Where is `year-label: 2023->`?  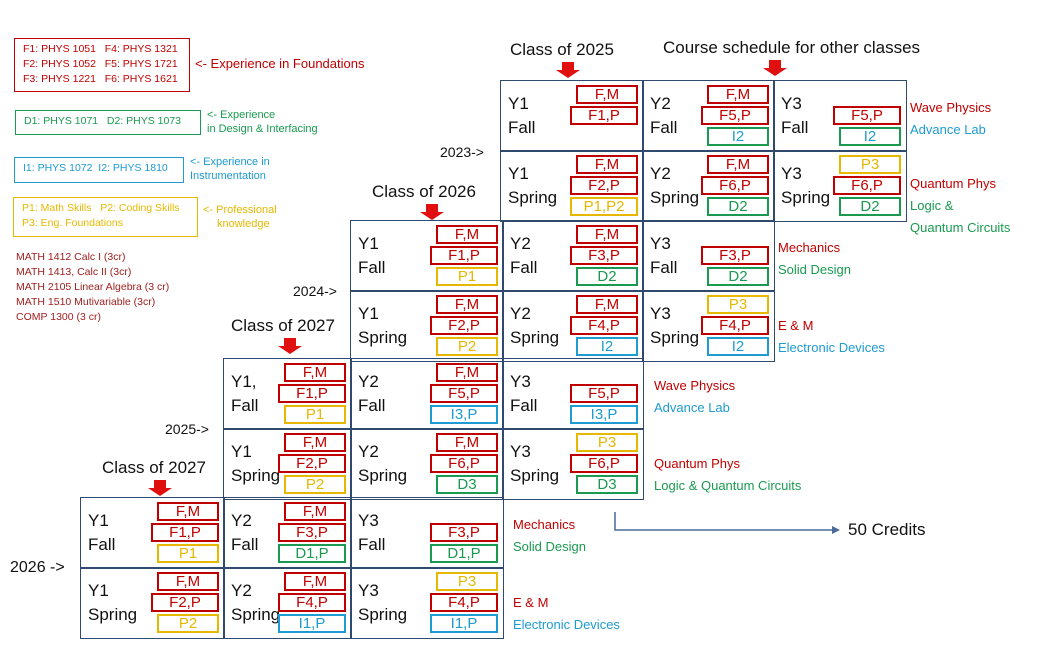 year-label: 2023-> is located at coordinates (462, 152).